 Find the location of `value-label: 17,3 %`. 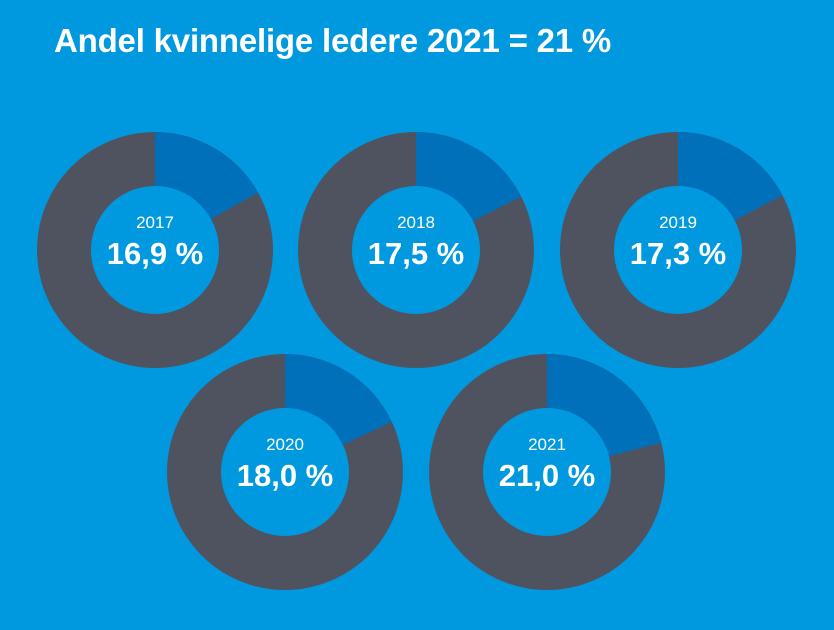

value-label: 17,3 % is located at coordinates (678, 253).